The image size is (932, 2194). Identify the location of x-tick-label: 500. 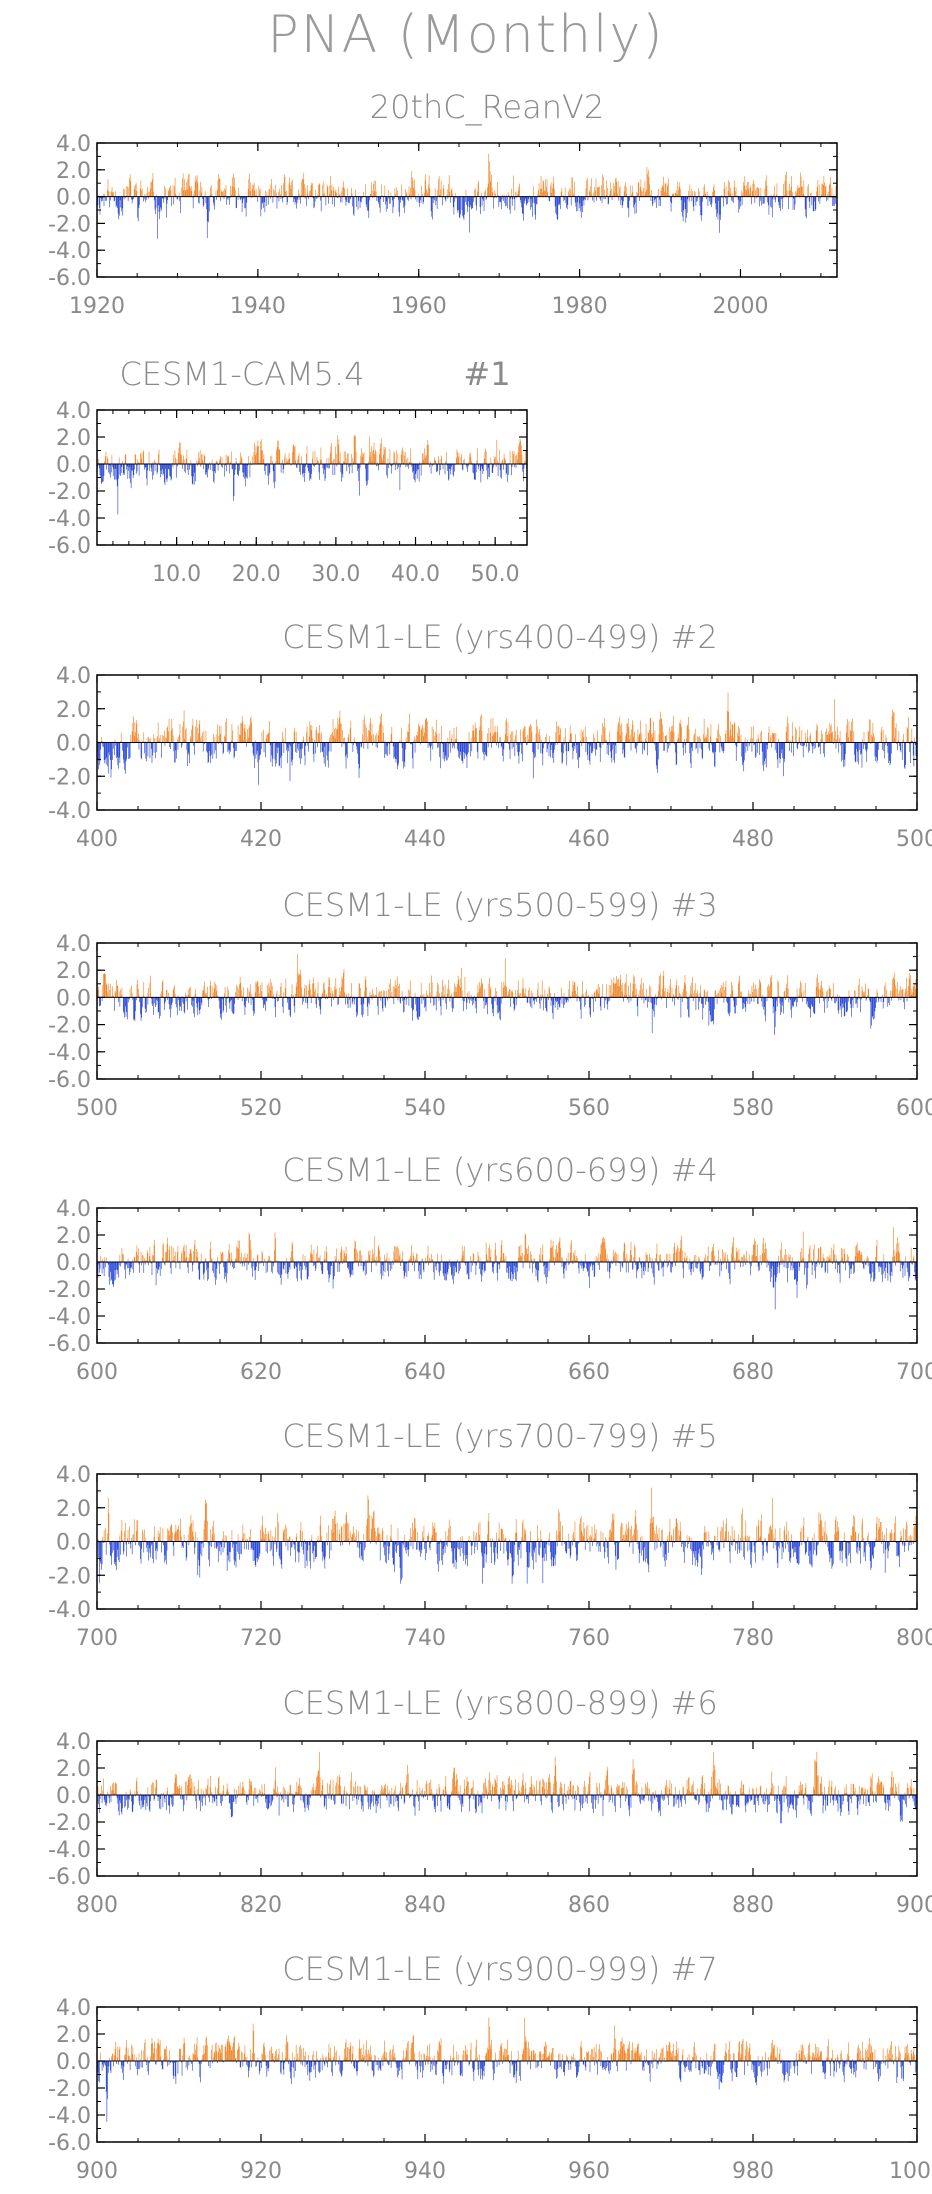
(97, 1108).